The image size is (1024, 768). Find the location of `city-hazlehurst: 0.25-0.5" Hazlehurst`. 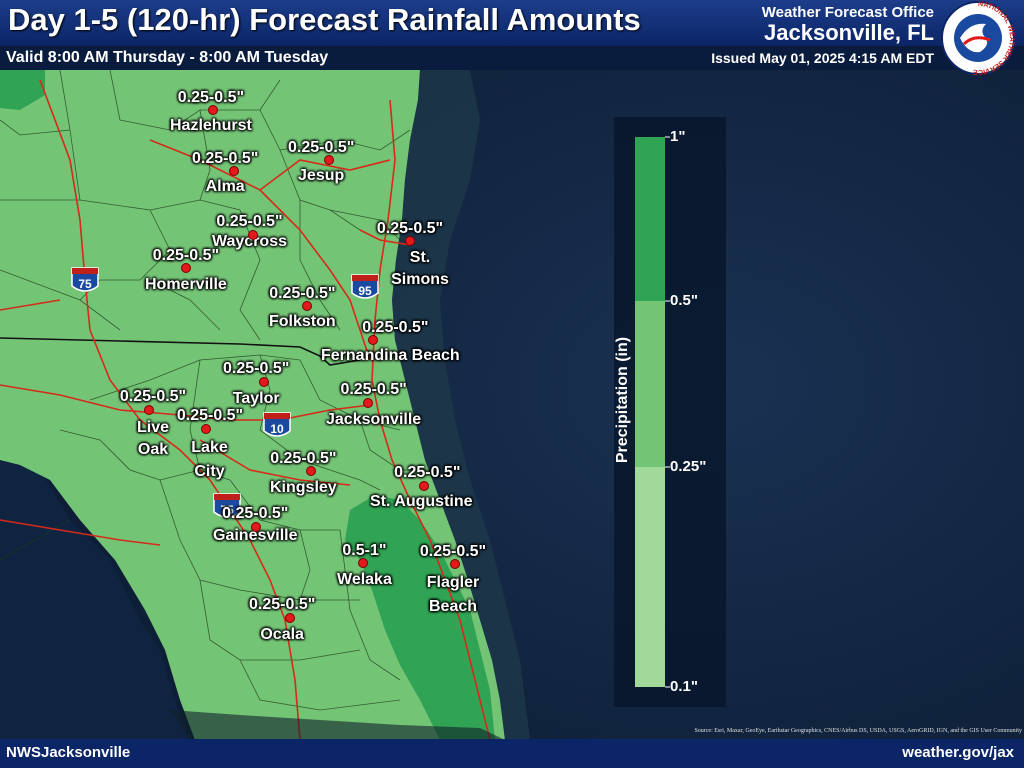

city-hazlehurst: 0.25-0.5" Hazlehurst is located at coordinates (211, 112).